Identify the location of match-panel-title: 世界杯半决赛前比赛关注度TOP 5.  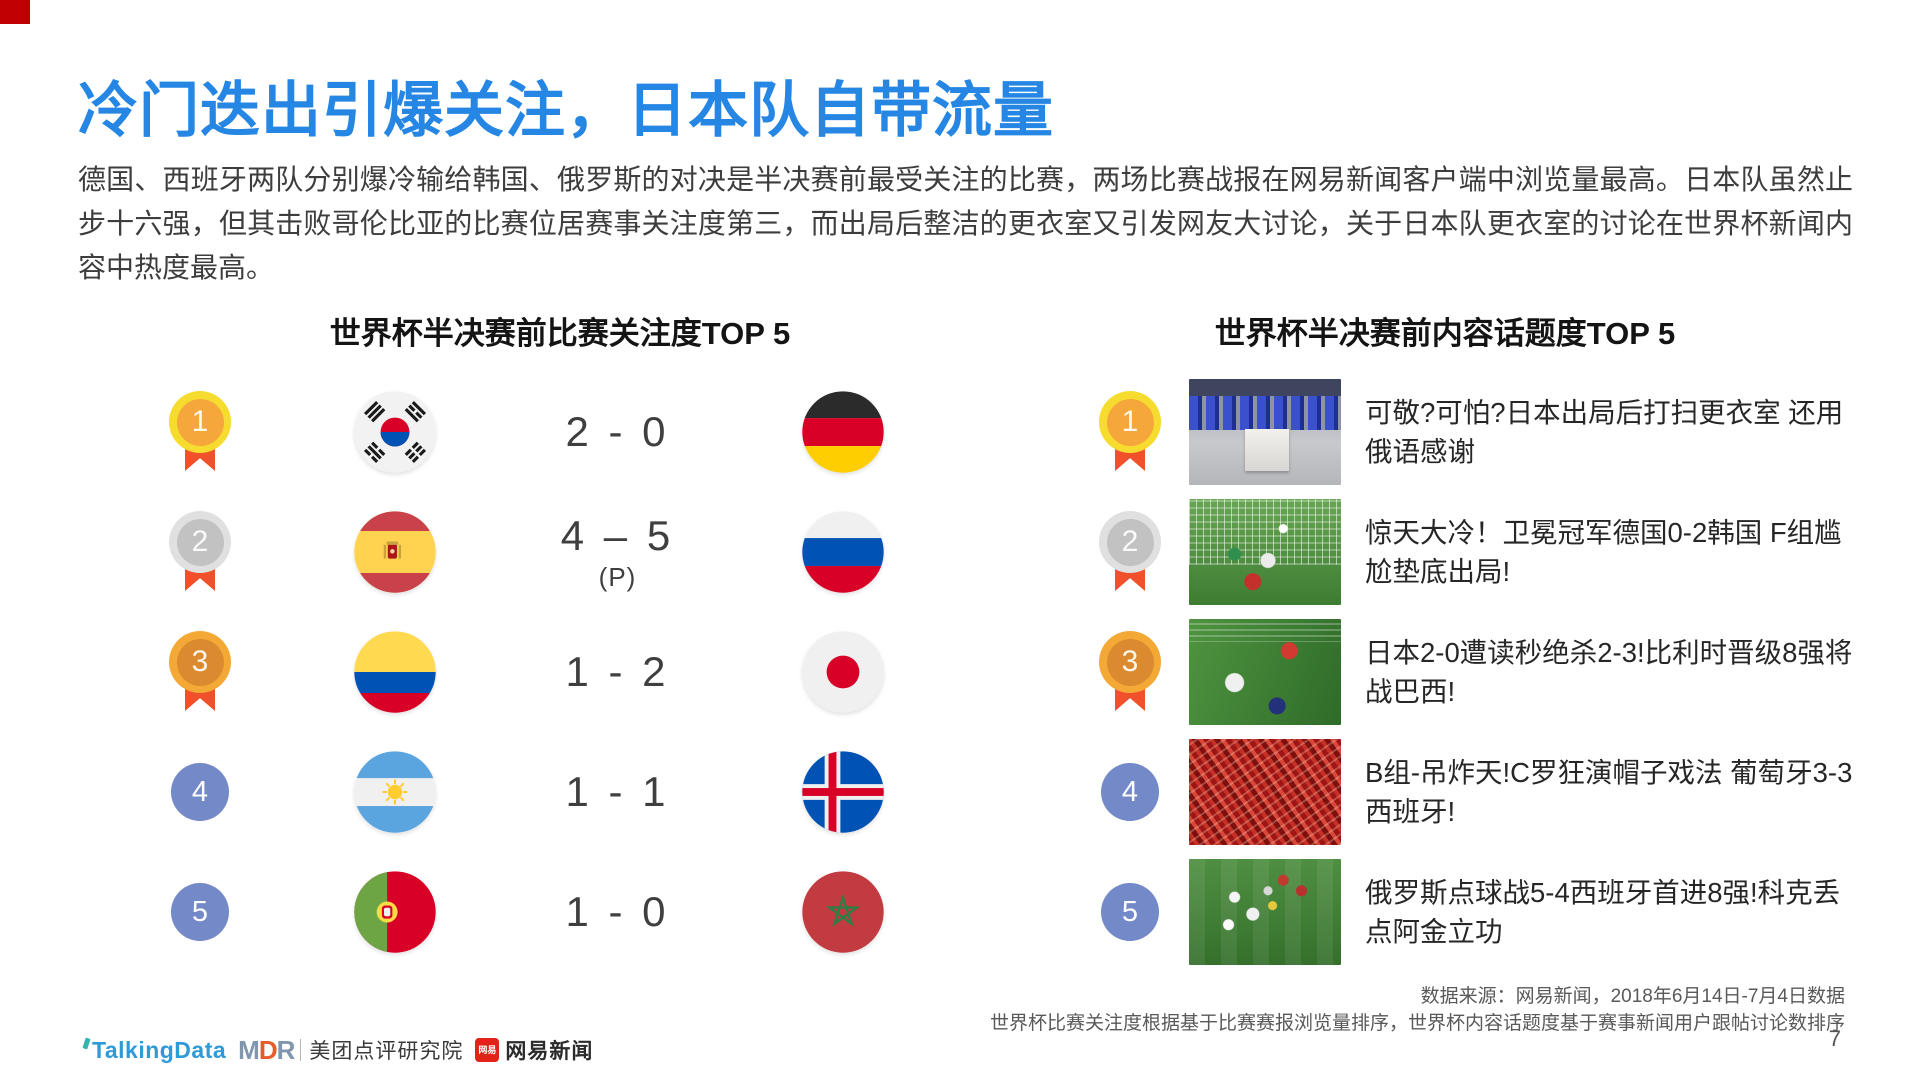
(560, 333).